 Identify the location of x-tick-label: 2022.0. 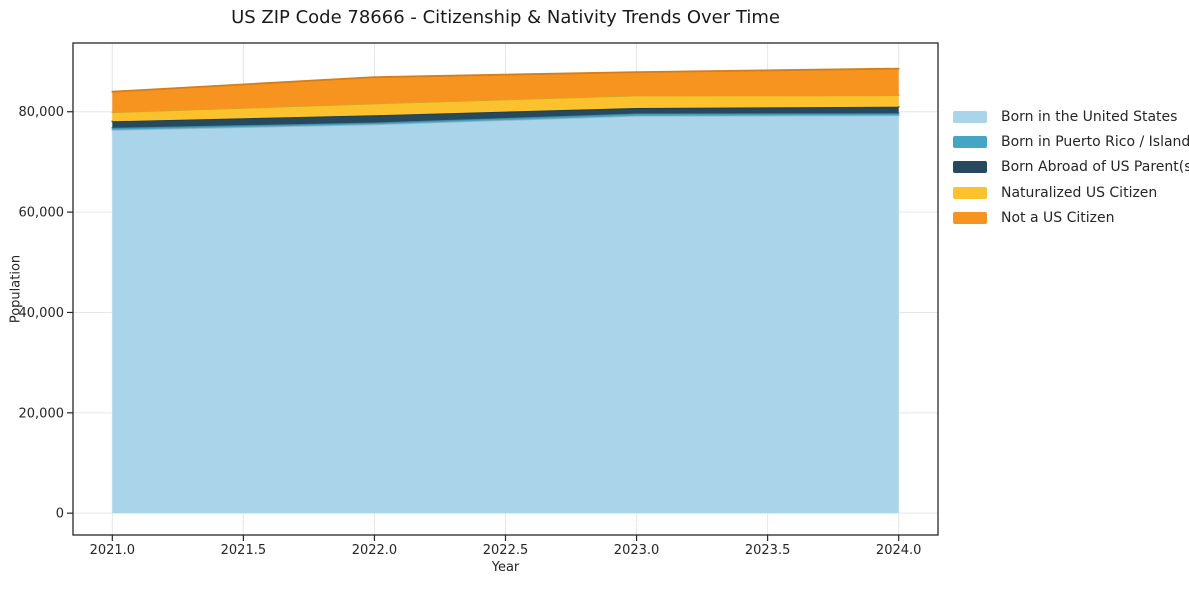
(375, 550).